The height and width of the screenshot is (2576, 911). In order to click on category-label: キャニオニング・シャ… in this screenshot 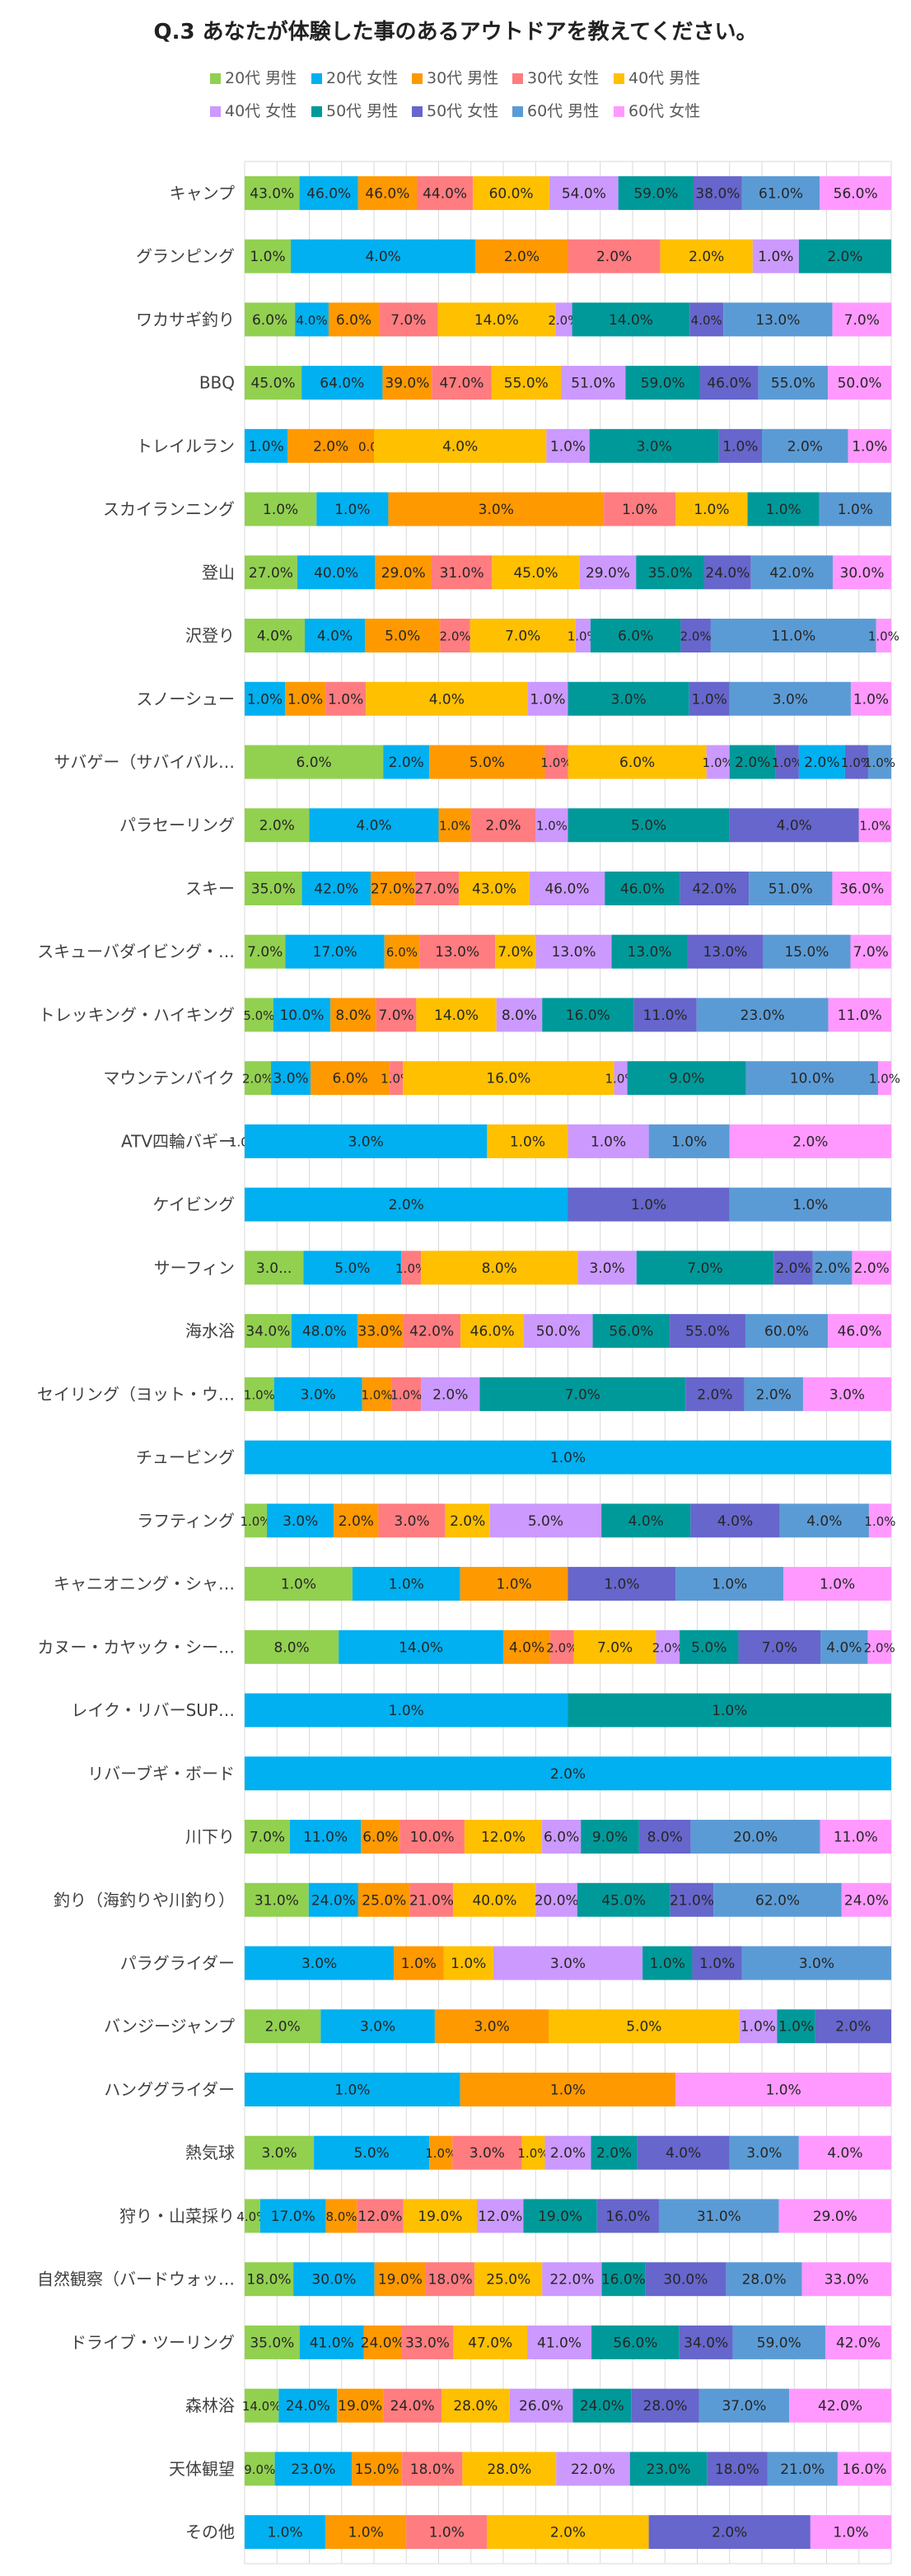, I will do `click(144, 1584)`.